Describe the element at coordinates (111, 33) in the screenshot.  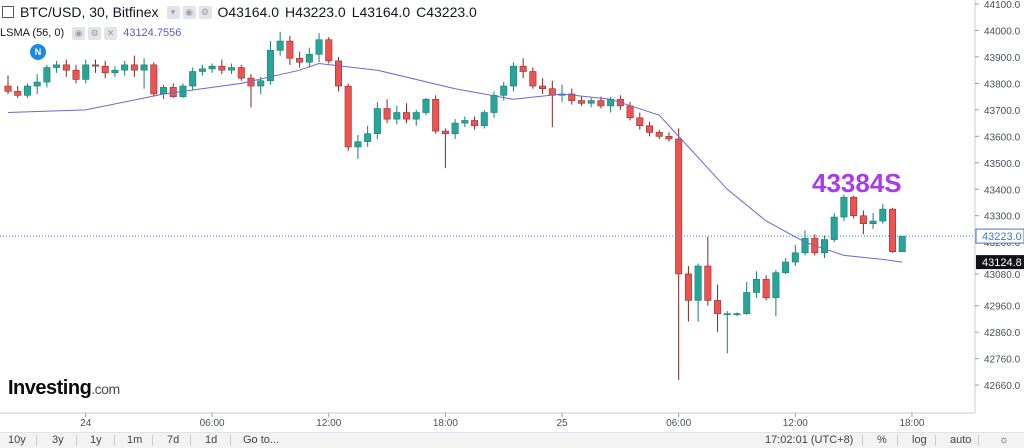
I see `close-icon: ✕` at that location.